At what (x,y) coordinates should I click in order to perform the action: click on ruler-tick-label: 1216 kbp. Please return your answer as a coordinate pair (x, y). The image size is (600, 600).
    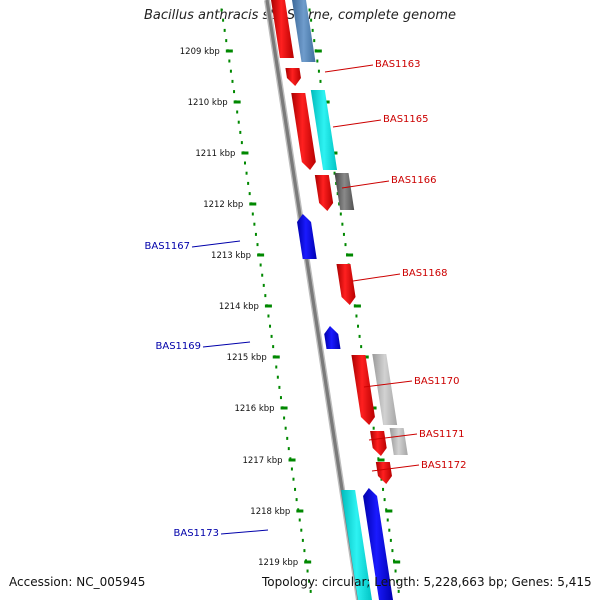
    Looking at the image, I should click on (254, 409).